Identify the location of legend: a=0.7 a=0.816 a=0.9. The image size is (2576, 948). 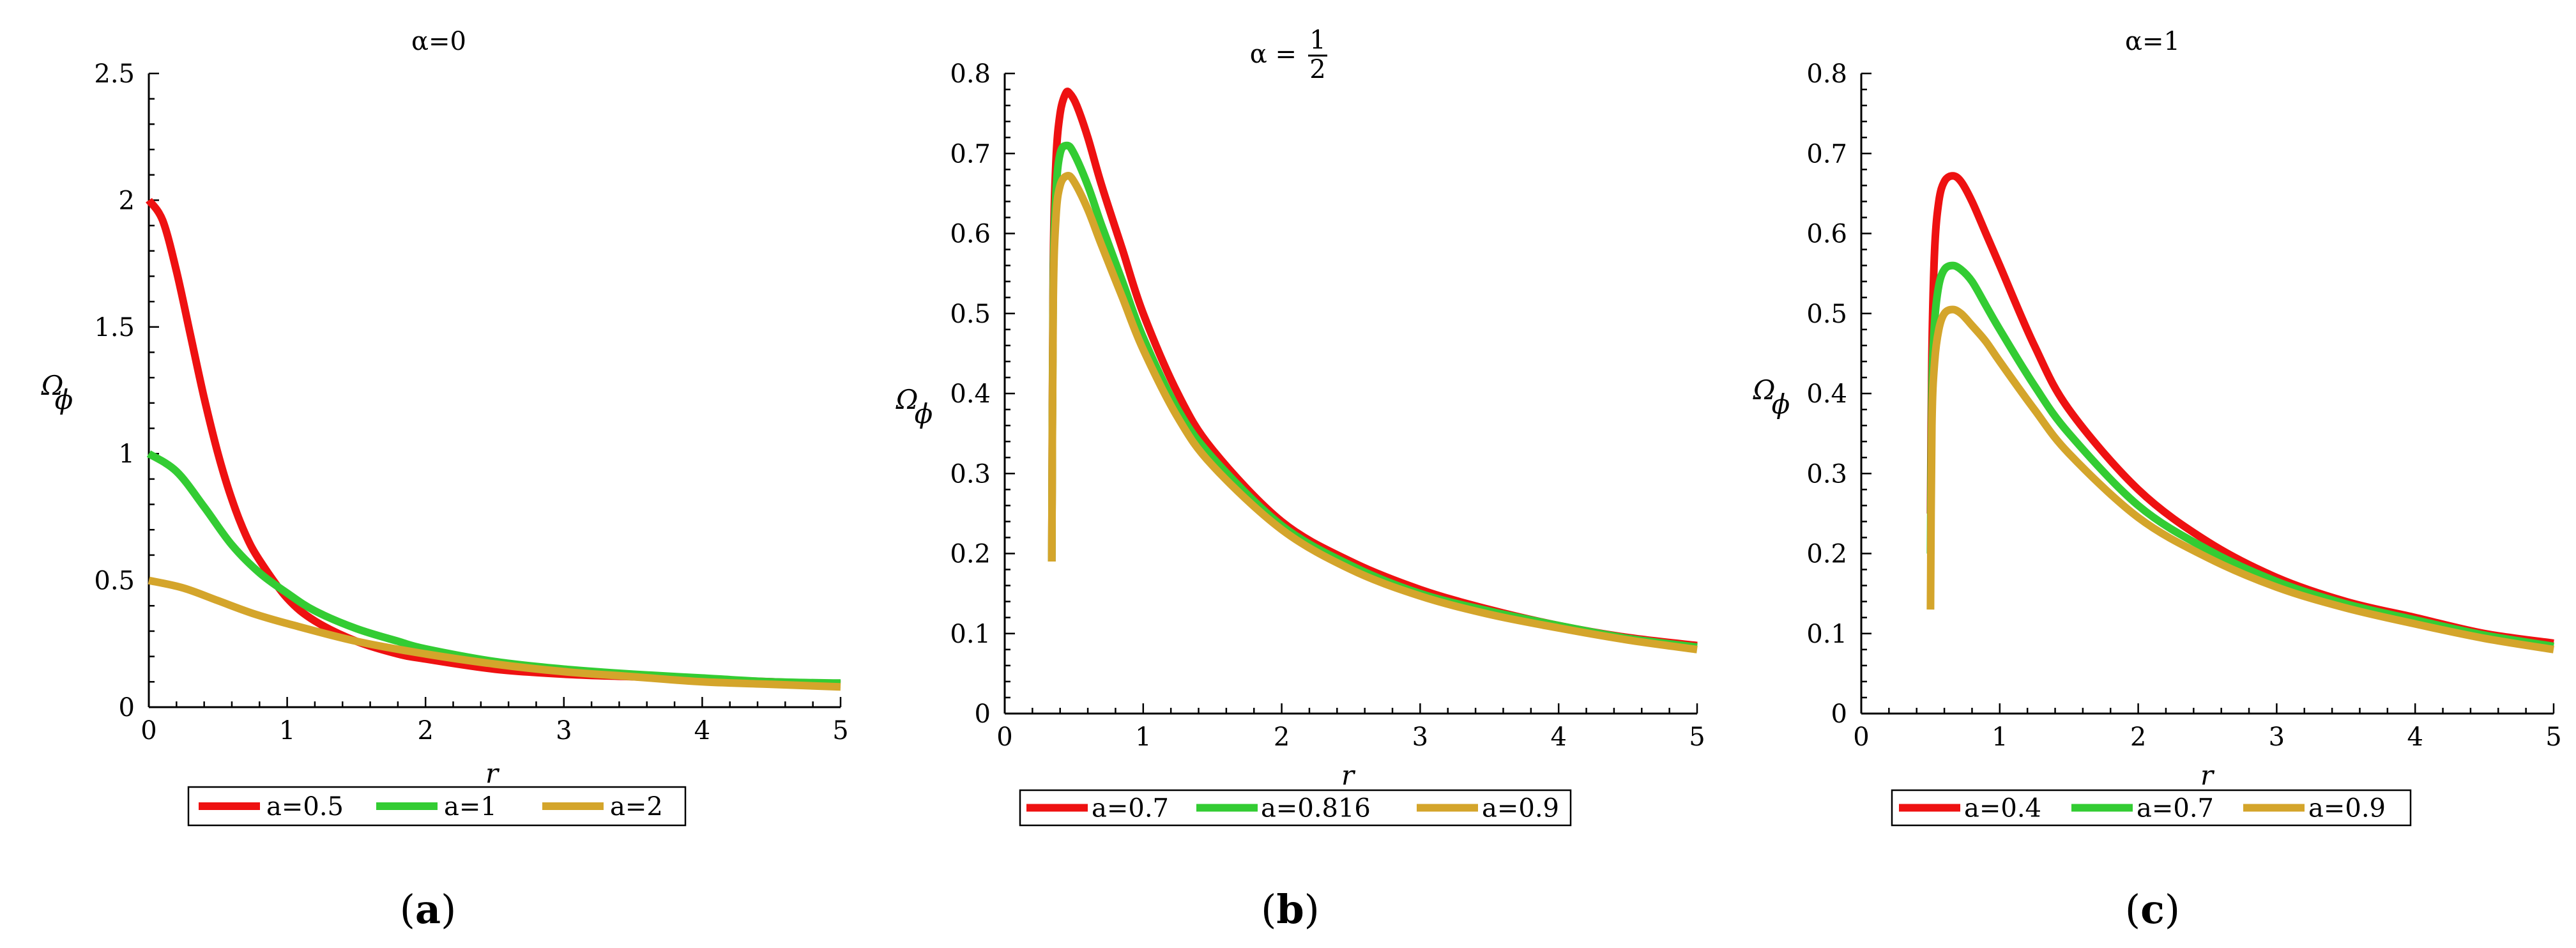
(1295, 808).